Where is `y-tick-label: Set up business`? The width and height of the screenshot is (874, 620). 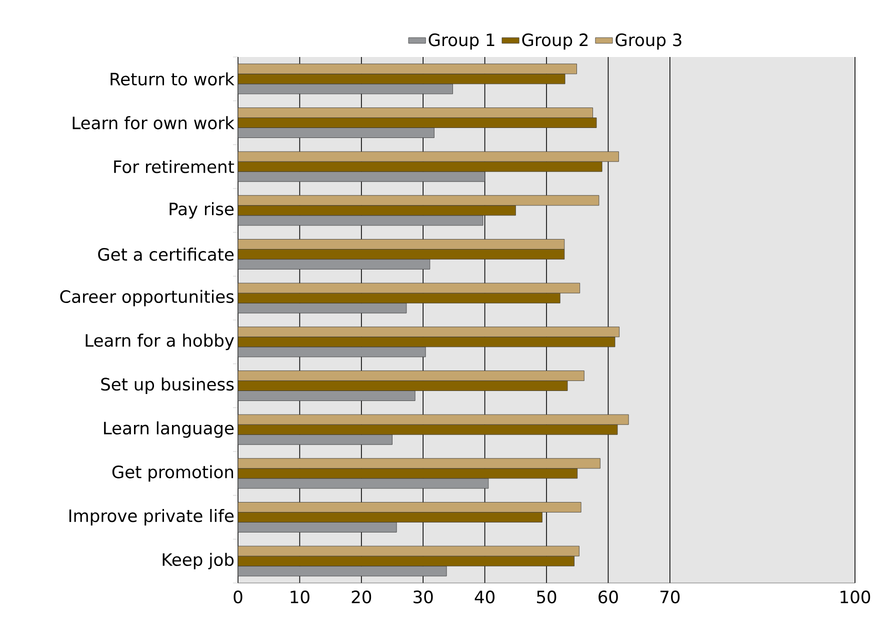 y-tick-label: Set up business is located at coordinates (167, 386).